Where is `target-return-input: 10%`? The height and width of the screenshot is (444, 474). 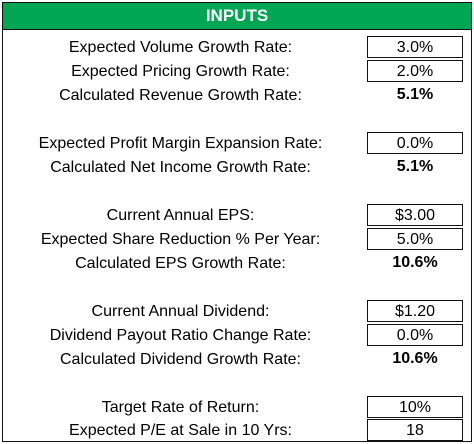
target-return-input: 10% is located at coordinates (415, 407).